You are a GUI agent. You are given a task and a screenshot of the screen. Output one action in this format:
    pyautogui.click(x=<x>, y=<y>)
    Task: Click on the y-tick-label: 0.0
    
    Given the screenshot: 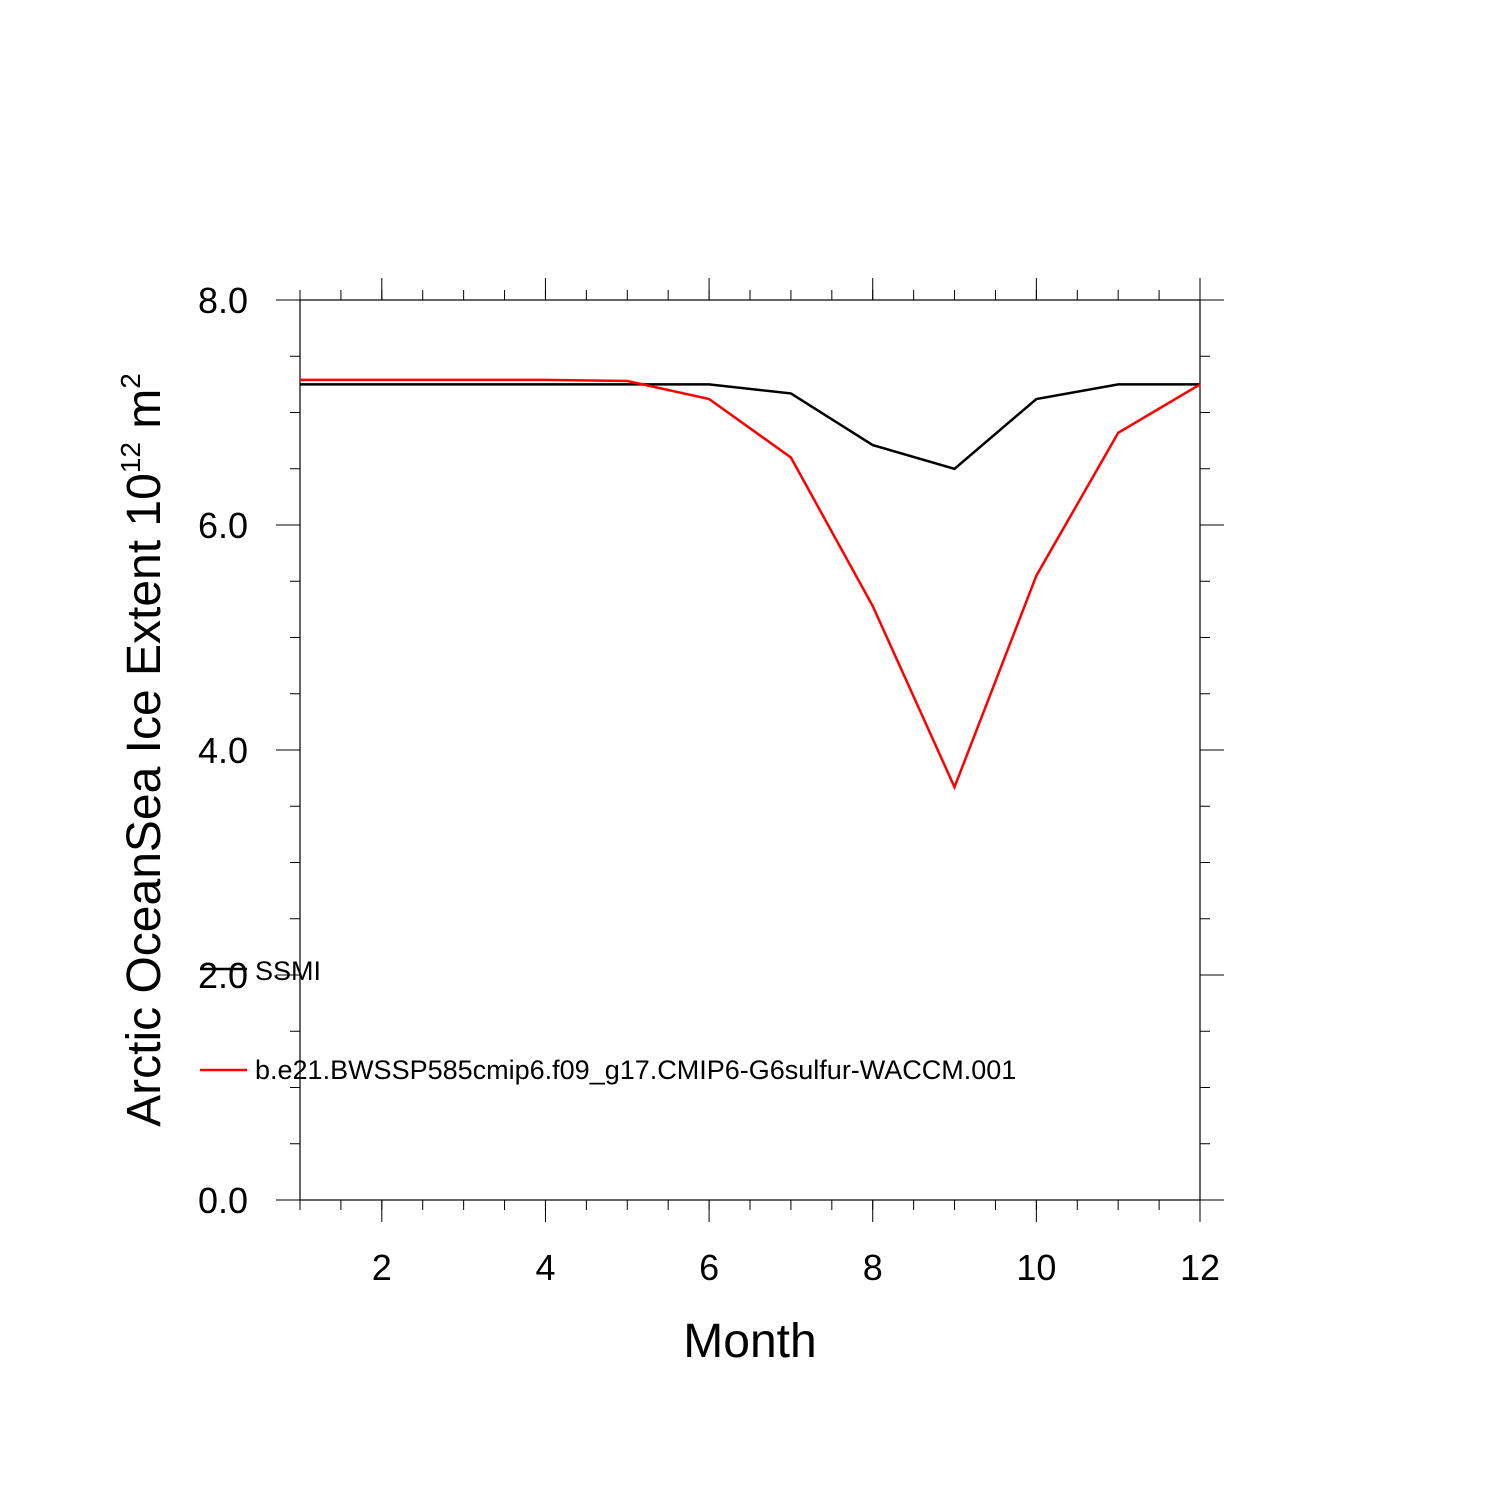 What is the action you would take?
    pyautogui.click(x=223, y=1200)
    